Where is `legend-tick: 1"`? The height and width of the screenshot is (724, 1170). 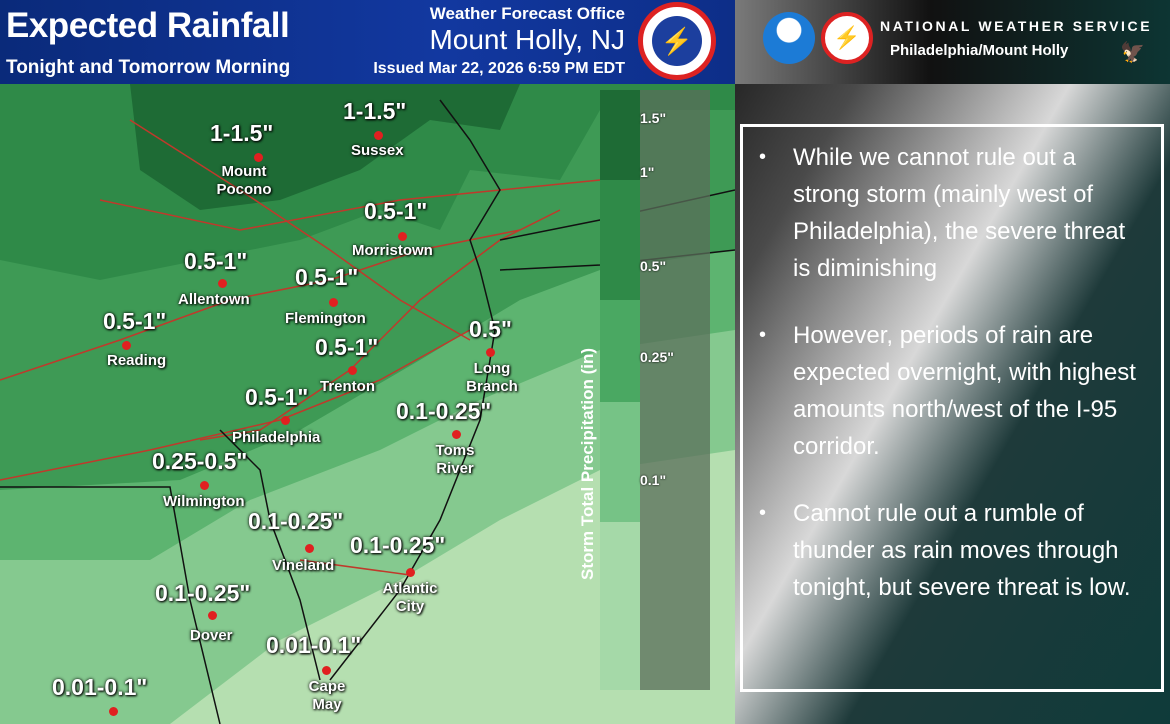 legend-tick: 1" is located at coordinates (647, 172).